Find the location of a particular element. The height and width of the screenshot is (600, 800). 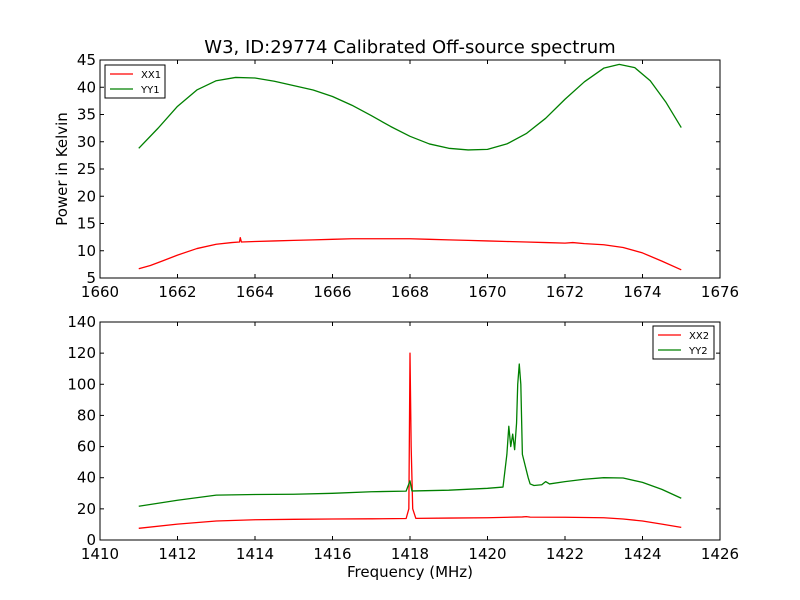

x-tick-label: 1424 is located at coordinates (642, 554).